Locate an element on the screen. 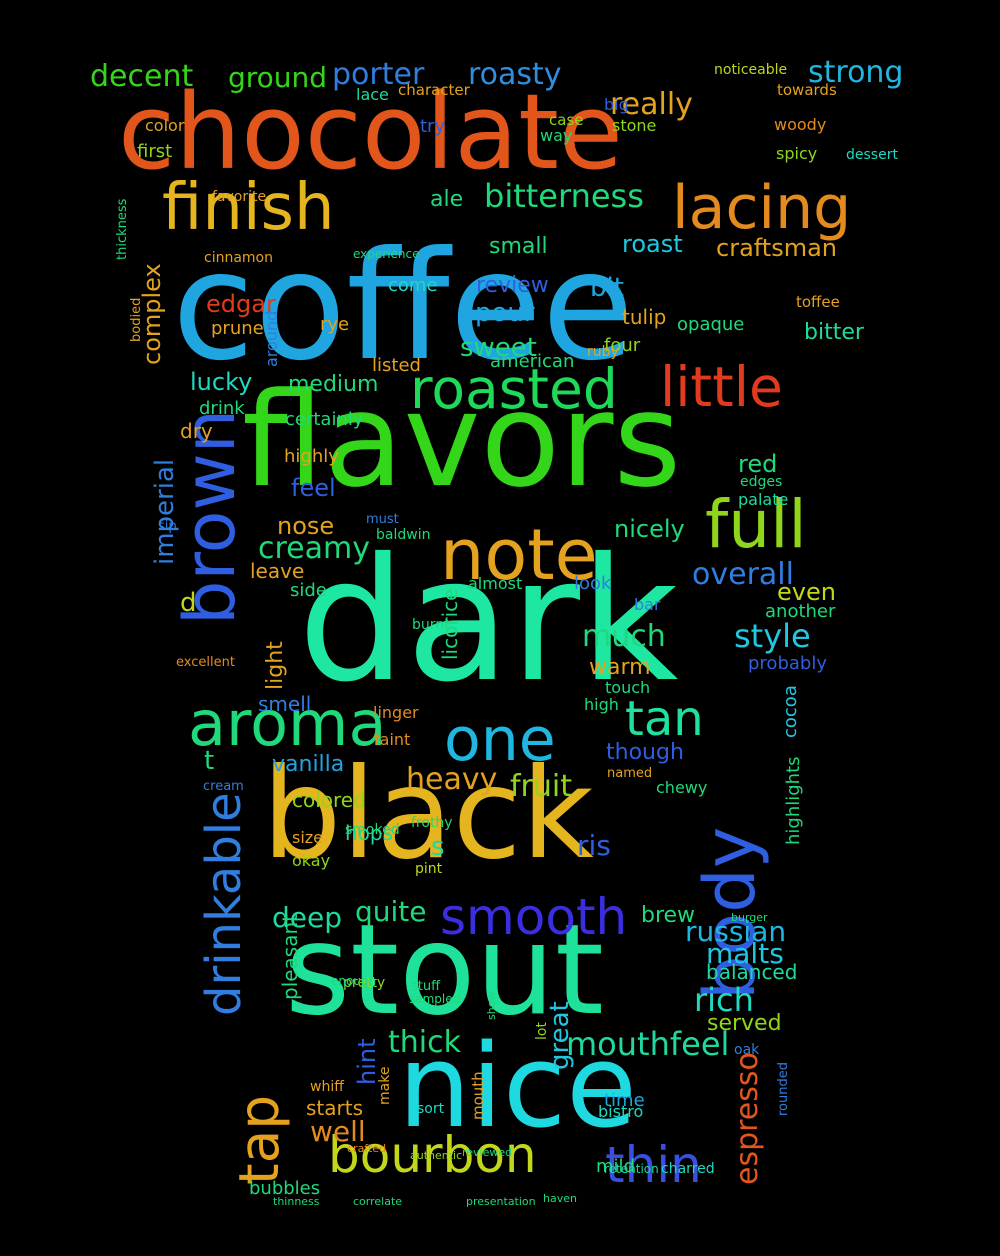 Image resolution: width=1000 pixels, height=1256 pixels. cloud-word: pretty is located at coordinates (364, 983).